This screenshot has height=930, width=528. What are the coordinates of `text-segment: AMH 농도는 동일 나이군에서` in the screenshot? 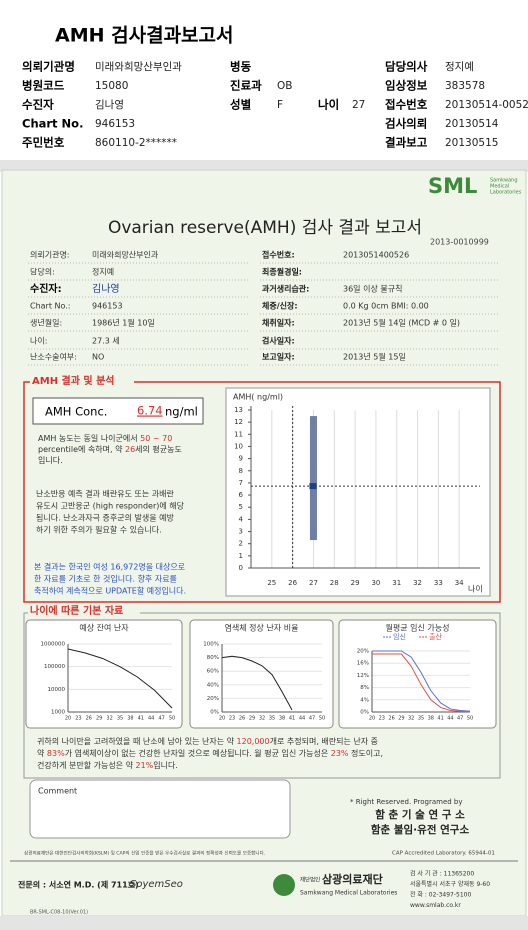 It's located at (89, 438).